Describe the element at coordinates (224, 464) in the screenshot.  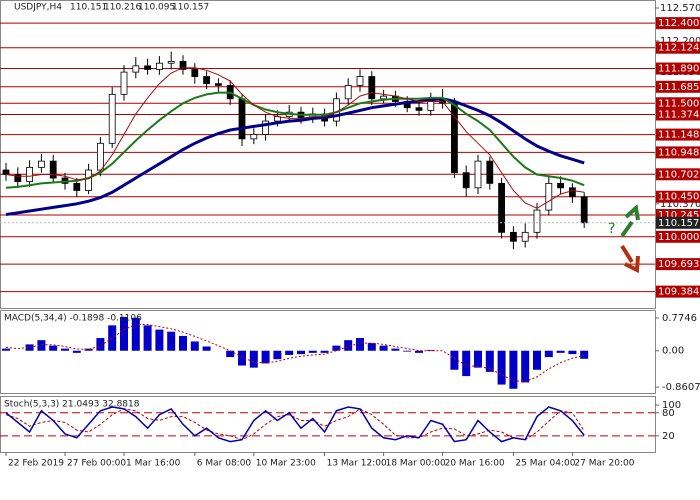
I see `x-tick-label: 6 Mar 08:00` at that location.